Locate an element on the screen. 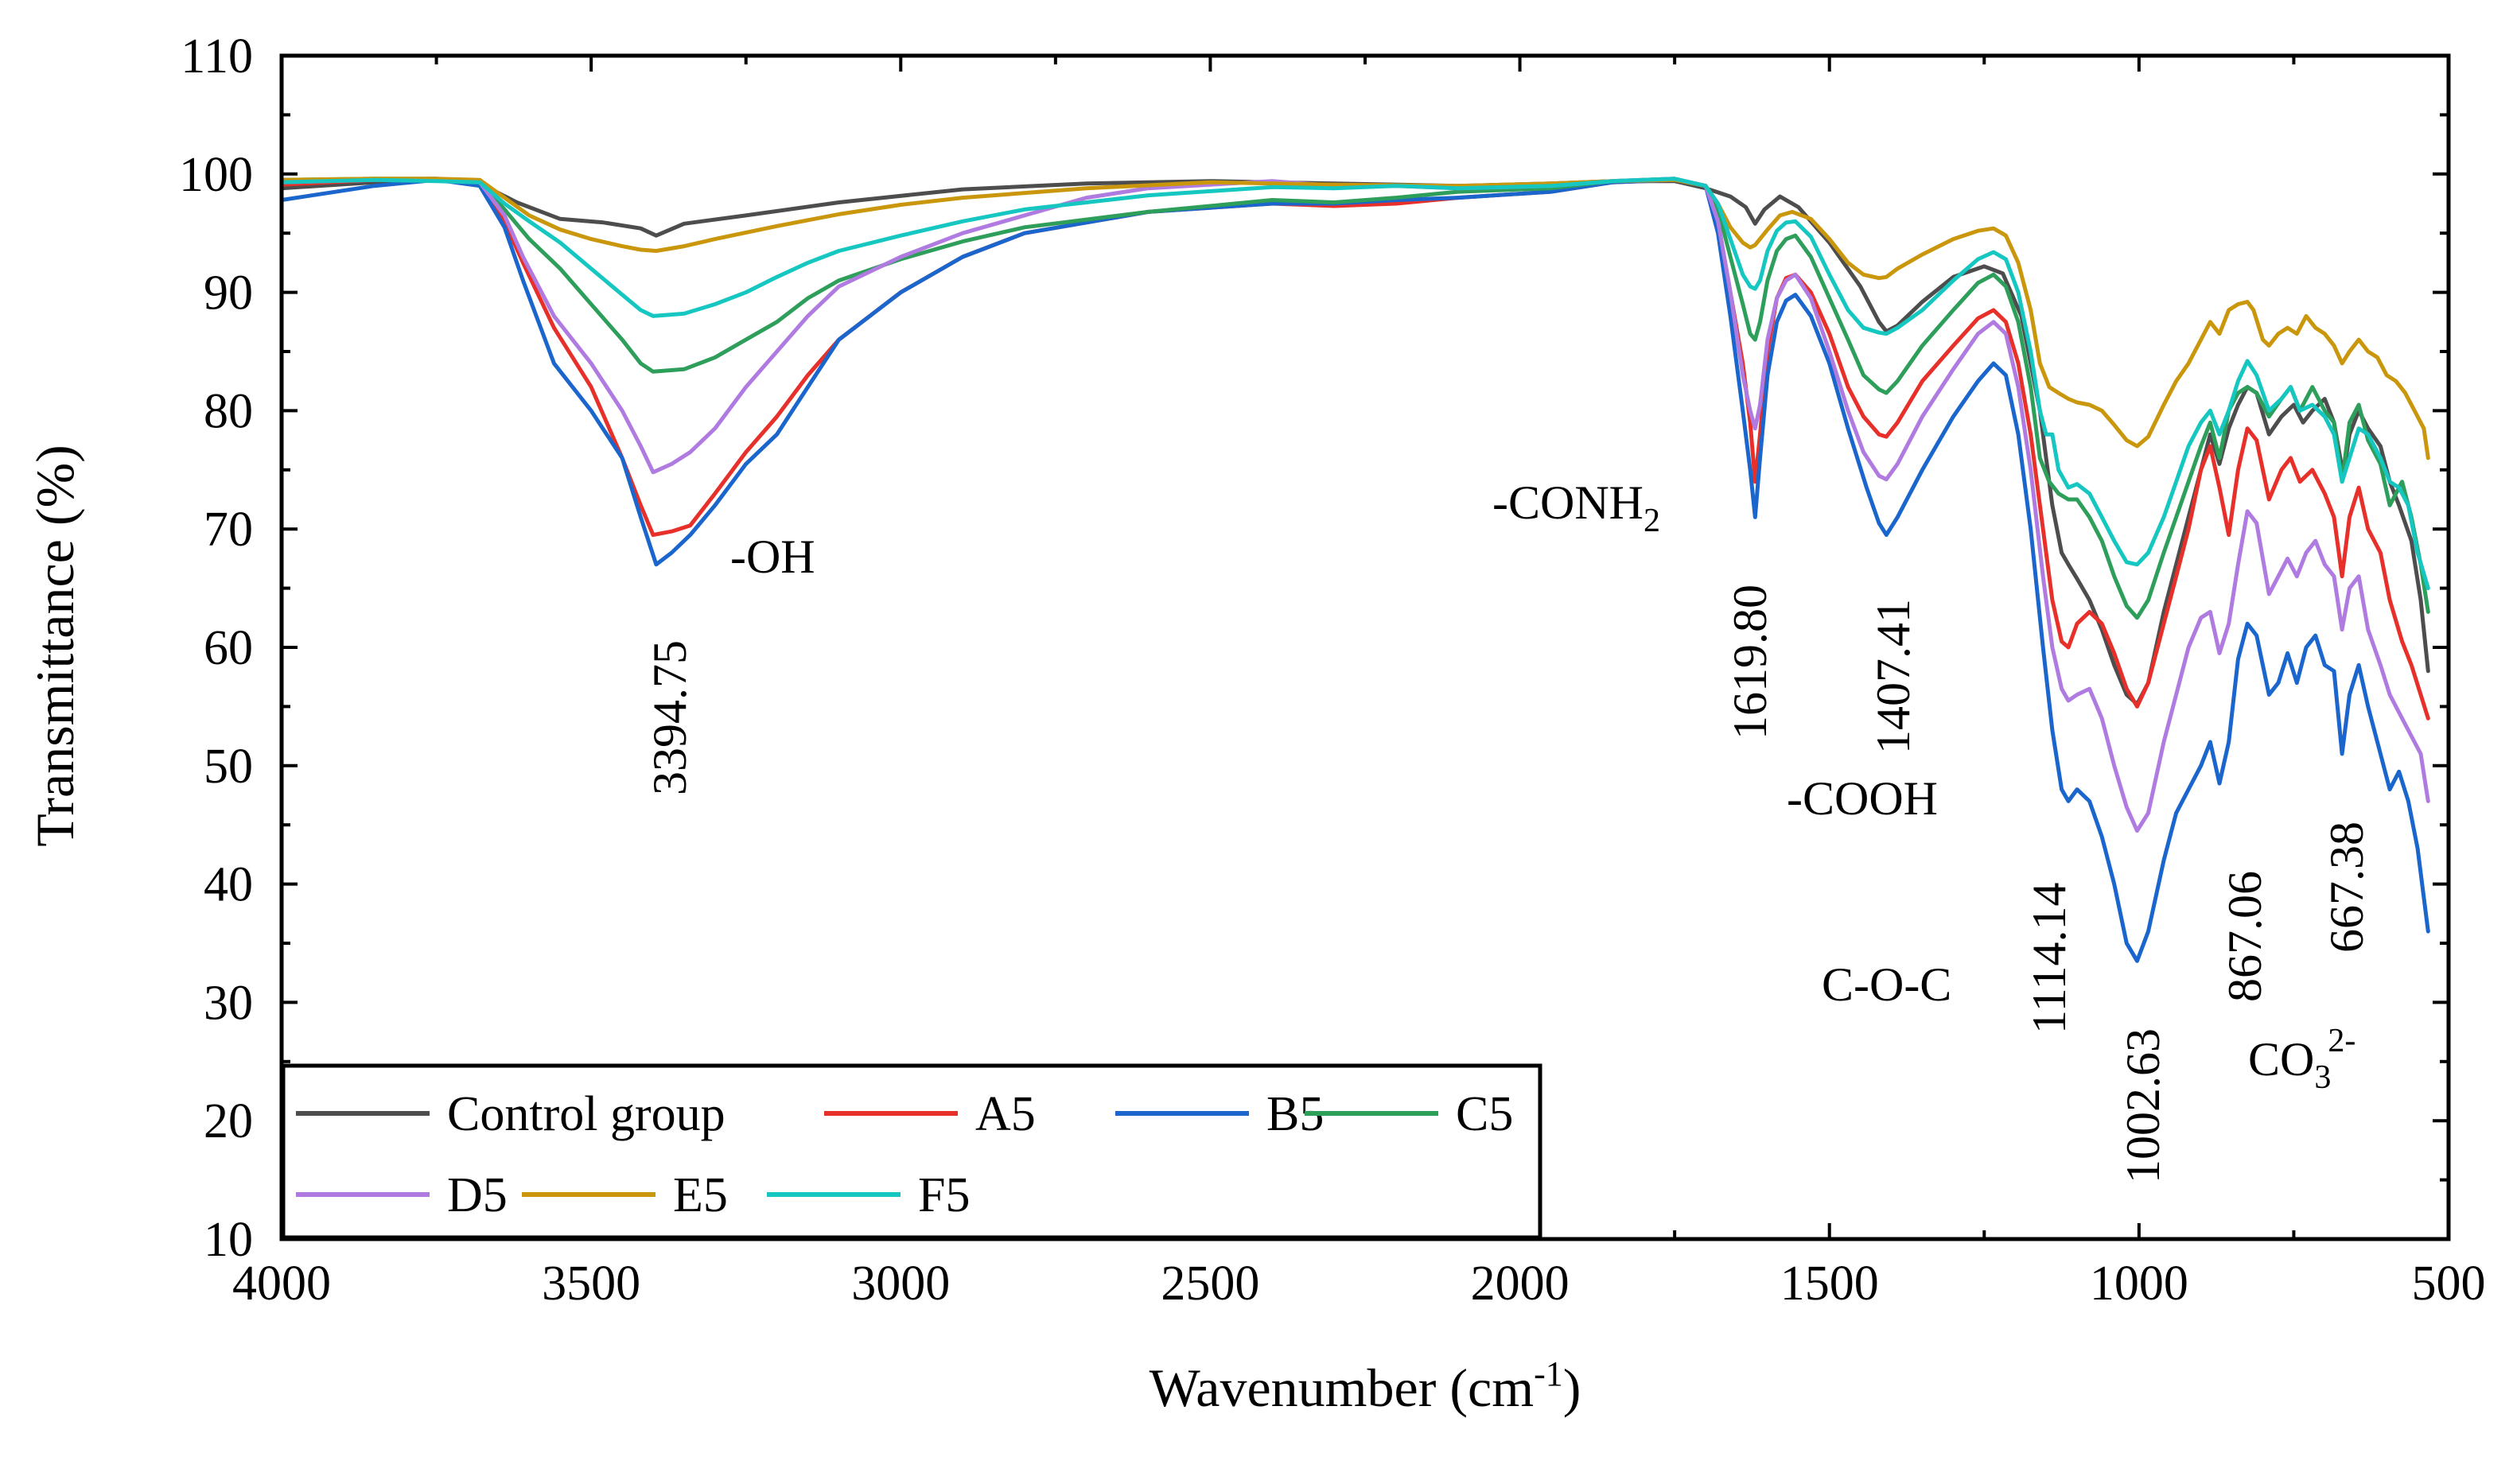  x-tick-label: 2500 is located at coordinates (1210, 1284).